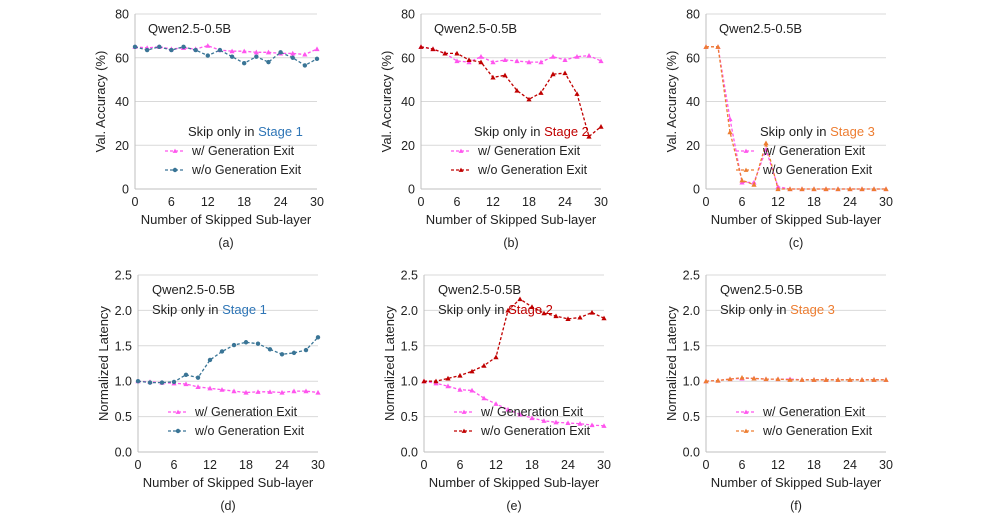 Image resolution: width=996 pixels, height=524 pixels. What do you see at coordinates (317, 202) in the screenshot?
I see `x-tick-label: 30` at bounding box center [317, 202].